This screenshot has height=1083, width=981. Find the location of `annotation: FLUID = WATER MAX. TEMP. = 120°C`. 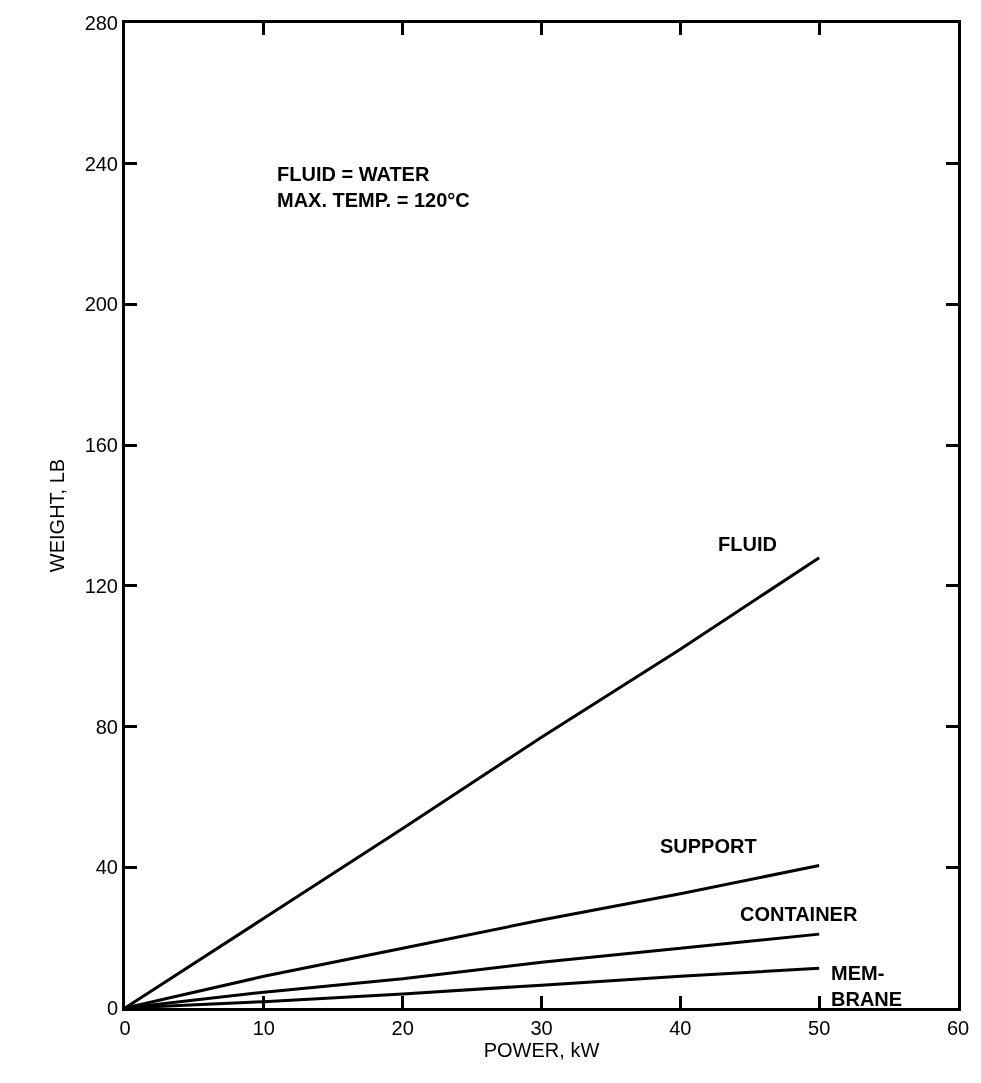

annotation: FLUID = WATER MAX. TEMP. = 120°C is located at coordinates (373, 187).